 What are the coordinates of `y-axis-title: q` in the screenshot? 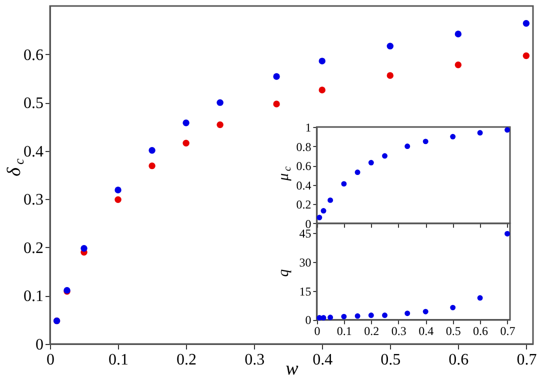 It's located at (284, 272).